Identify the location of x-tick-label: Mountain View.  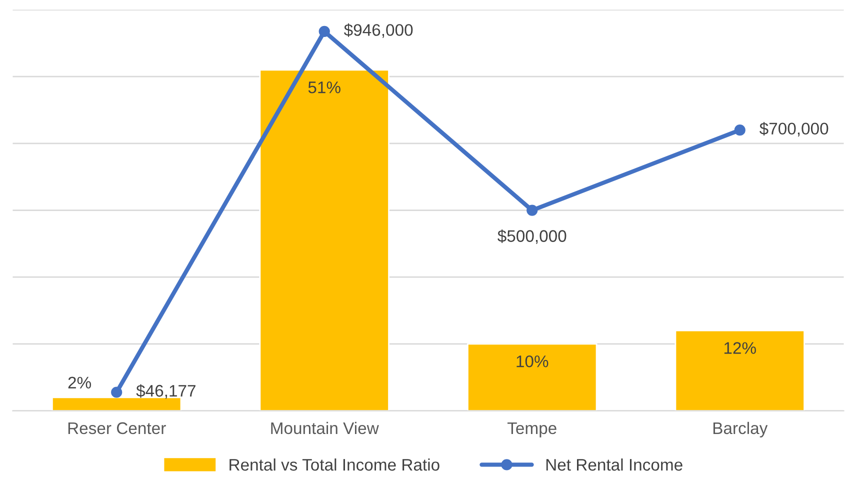
(325, 428).